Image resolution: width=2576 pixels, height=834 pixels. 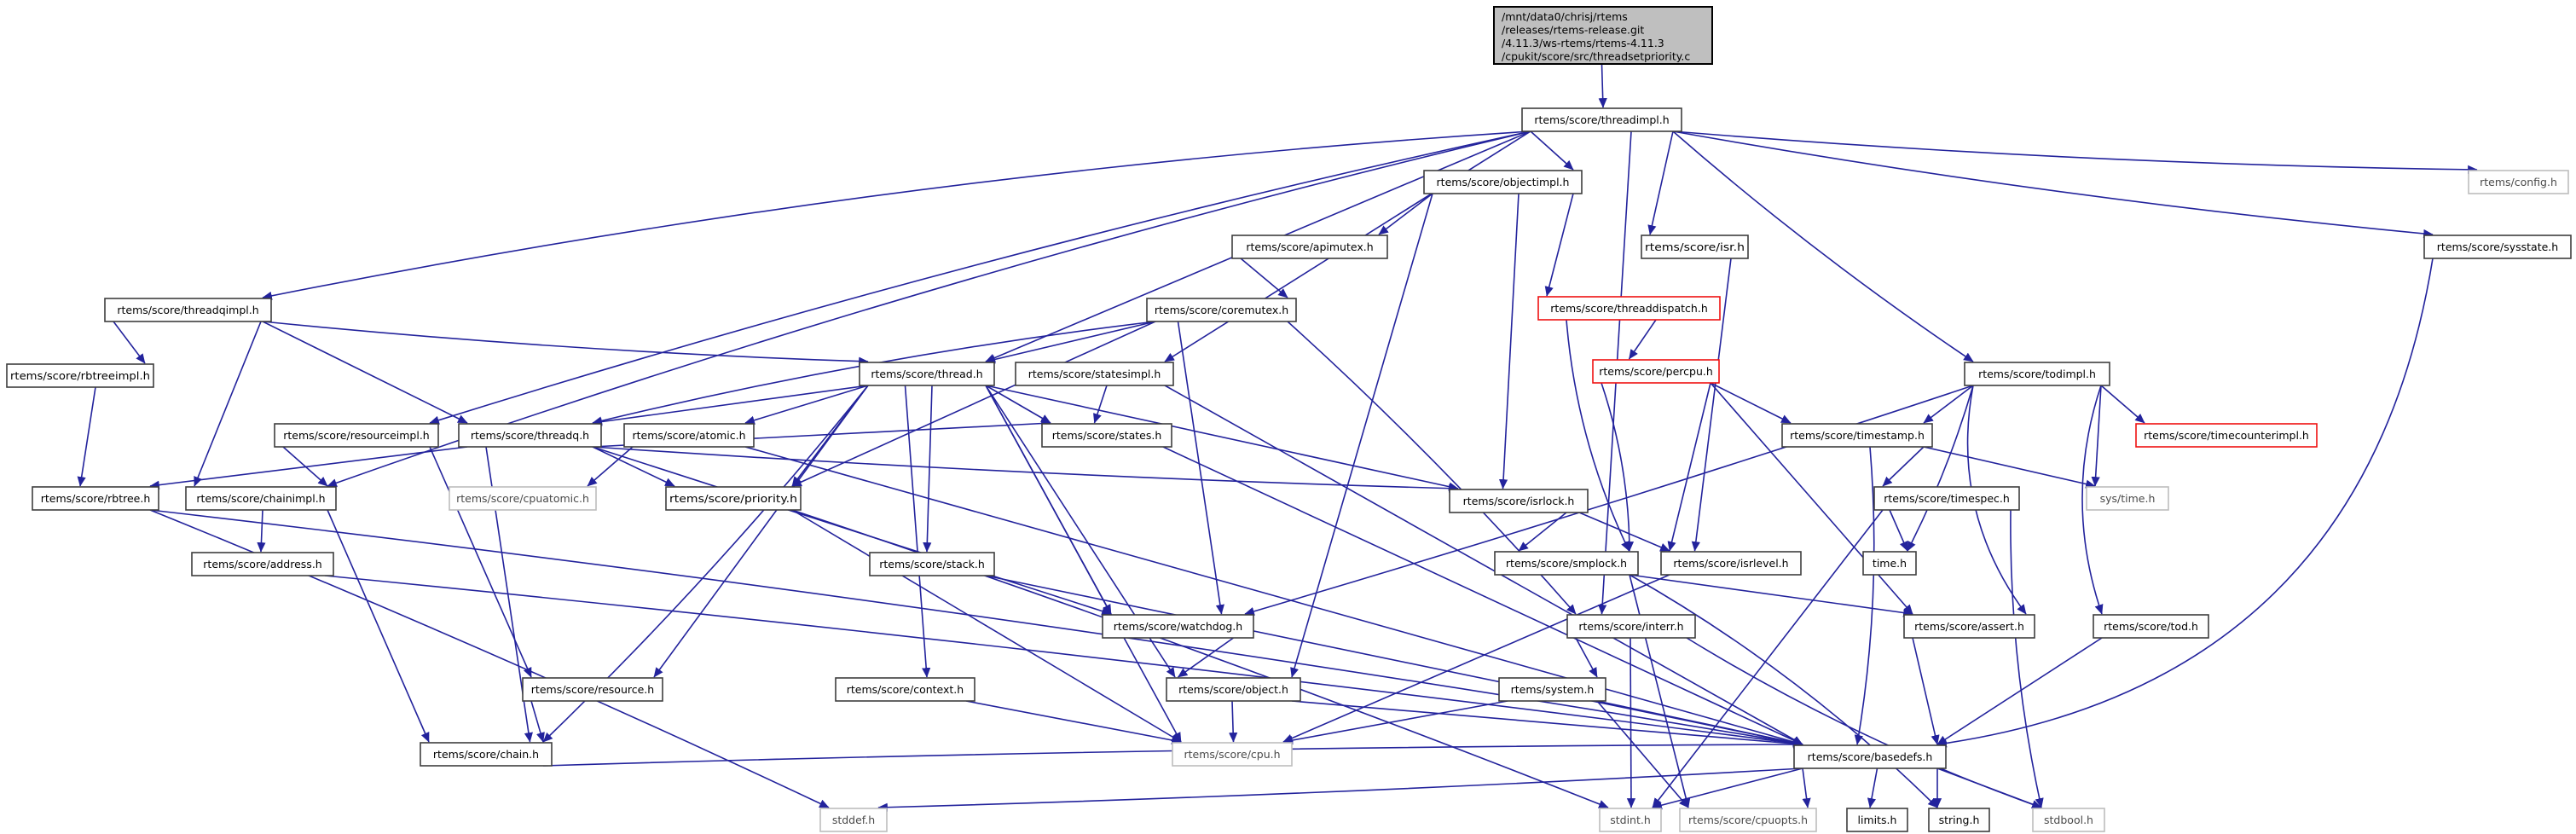 What do you see at coordinates (2498, 247) in the screenshot?
I see `node-sysstate: rtems/score/sysstate.h` at bounding box center [2498, 247].